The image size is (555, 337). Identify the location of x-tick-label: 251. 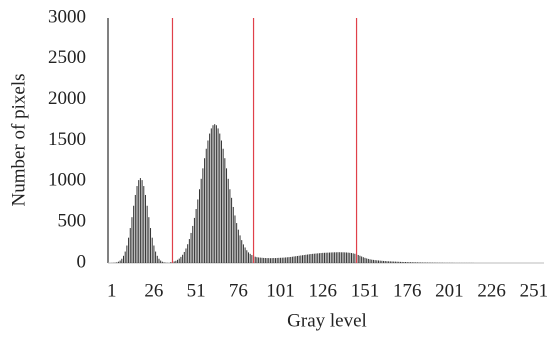
(534, 290).